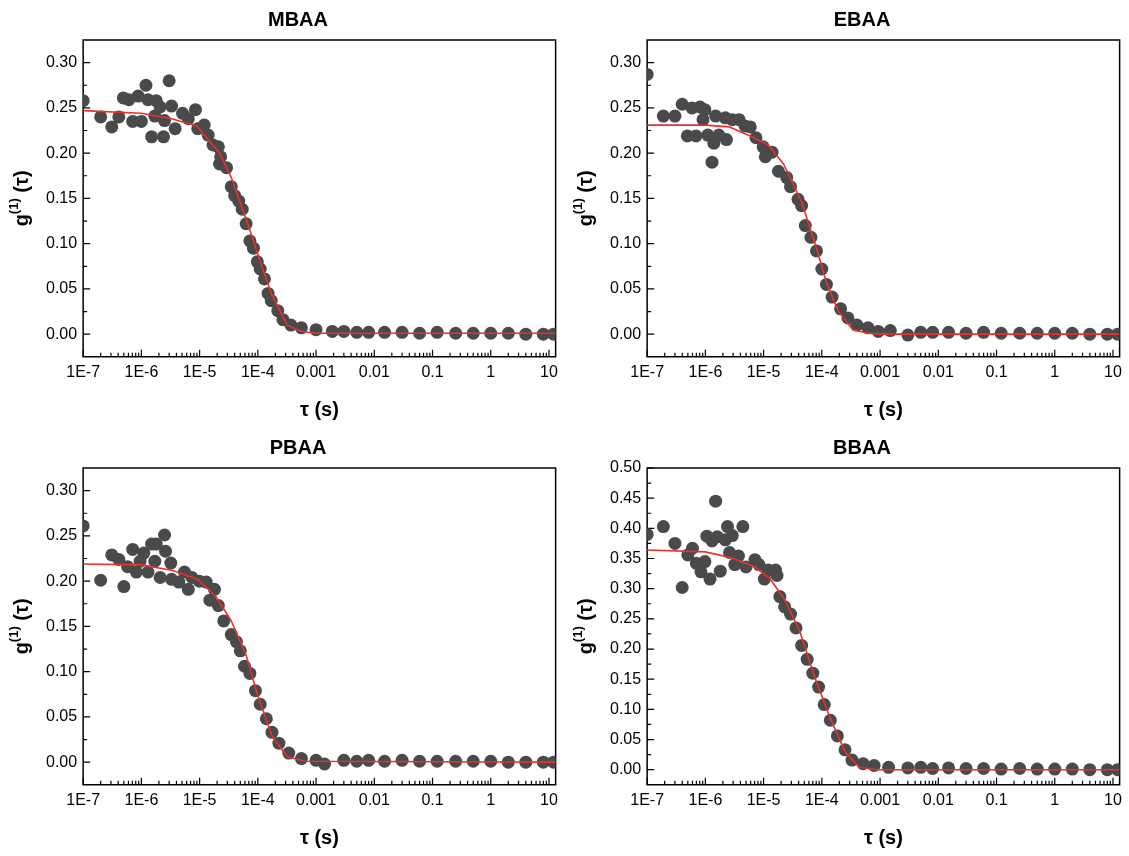 This screenshot has width=1129, height=856. I want to click on chart-title: MBAA, so click(298, 18).